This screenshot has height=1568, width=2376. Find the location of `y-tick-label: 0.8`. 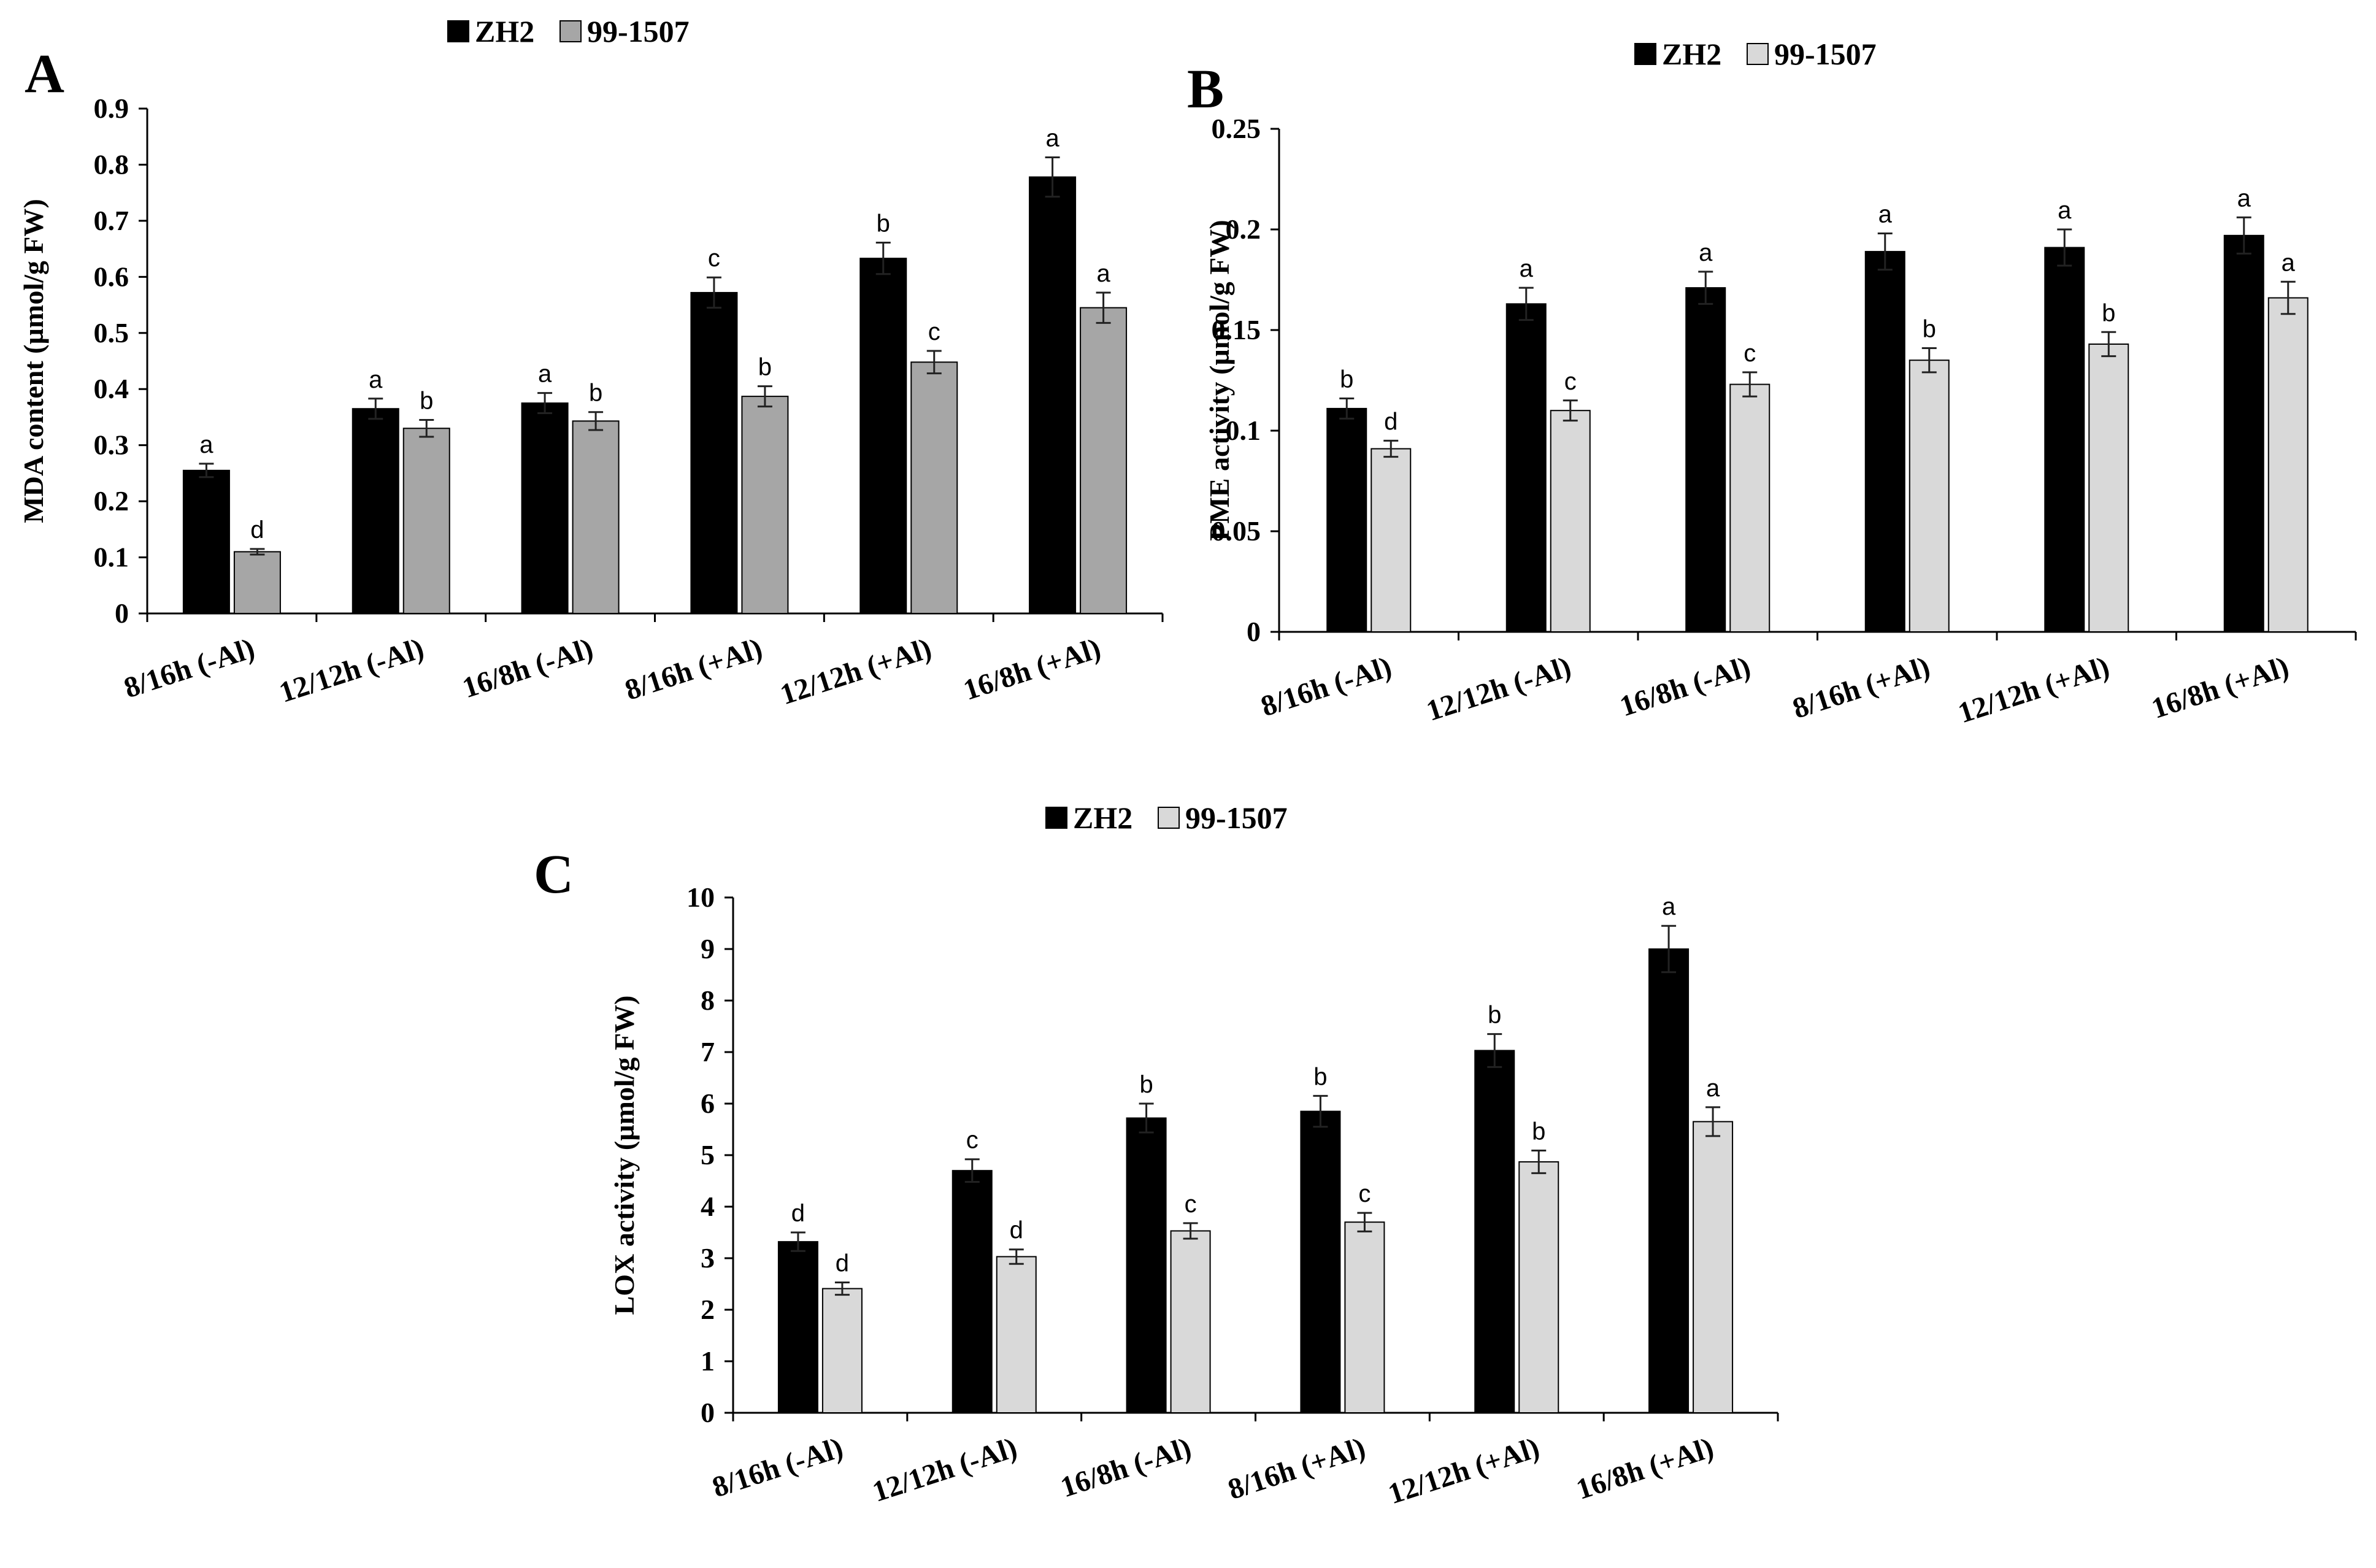

y-tick-label: 0.8 is located at coordinates (111, 164).